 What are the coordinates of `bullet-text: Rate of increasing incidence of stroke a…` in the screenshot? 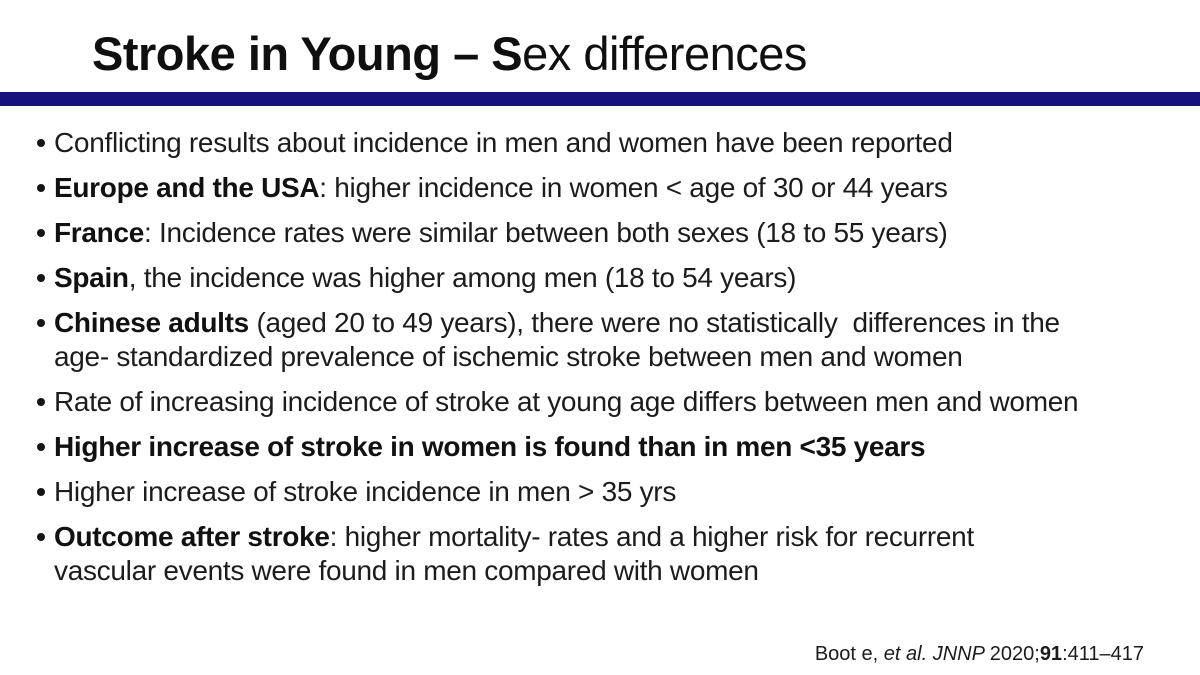 It's located at (566, 401).